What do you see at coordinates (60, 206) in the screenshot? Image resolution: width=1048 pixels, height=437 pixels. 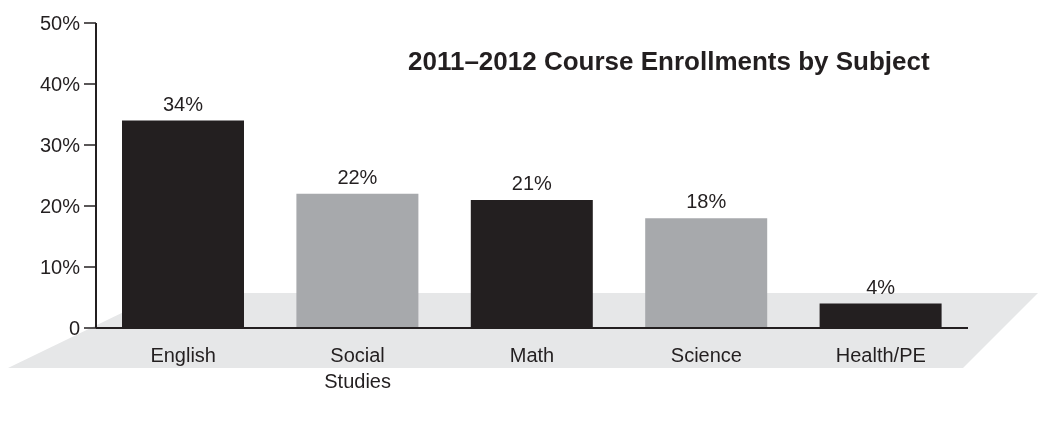 I see `y-tick-label: 20%` at bounding box center [60, 206].